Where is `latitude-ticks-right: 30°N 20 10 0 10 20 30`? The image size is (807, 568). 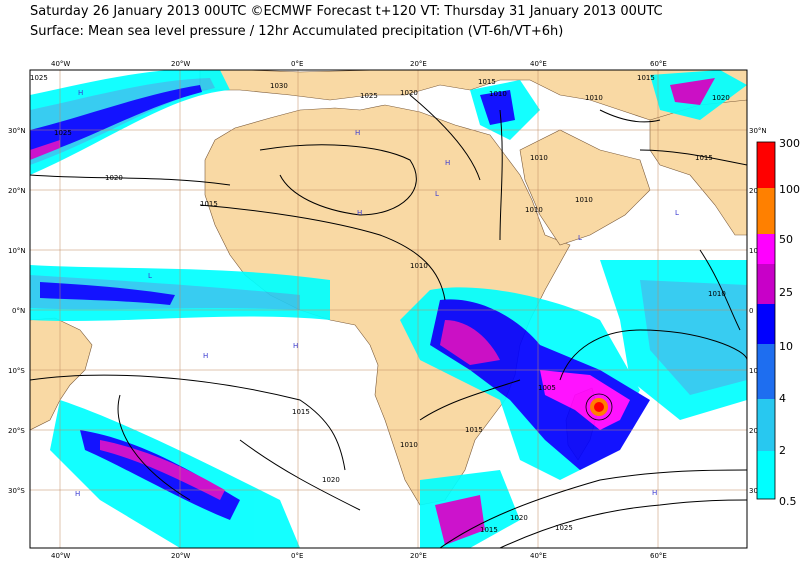 latitude-ticks-right: 30°N 20 10 0 10 20 30 is located at coordinates (758, 311).